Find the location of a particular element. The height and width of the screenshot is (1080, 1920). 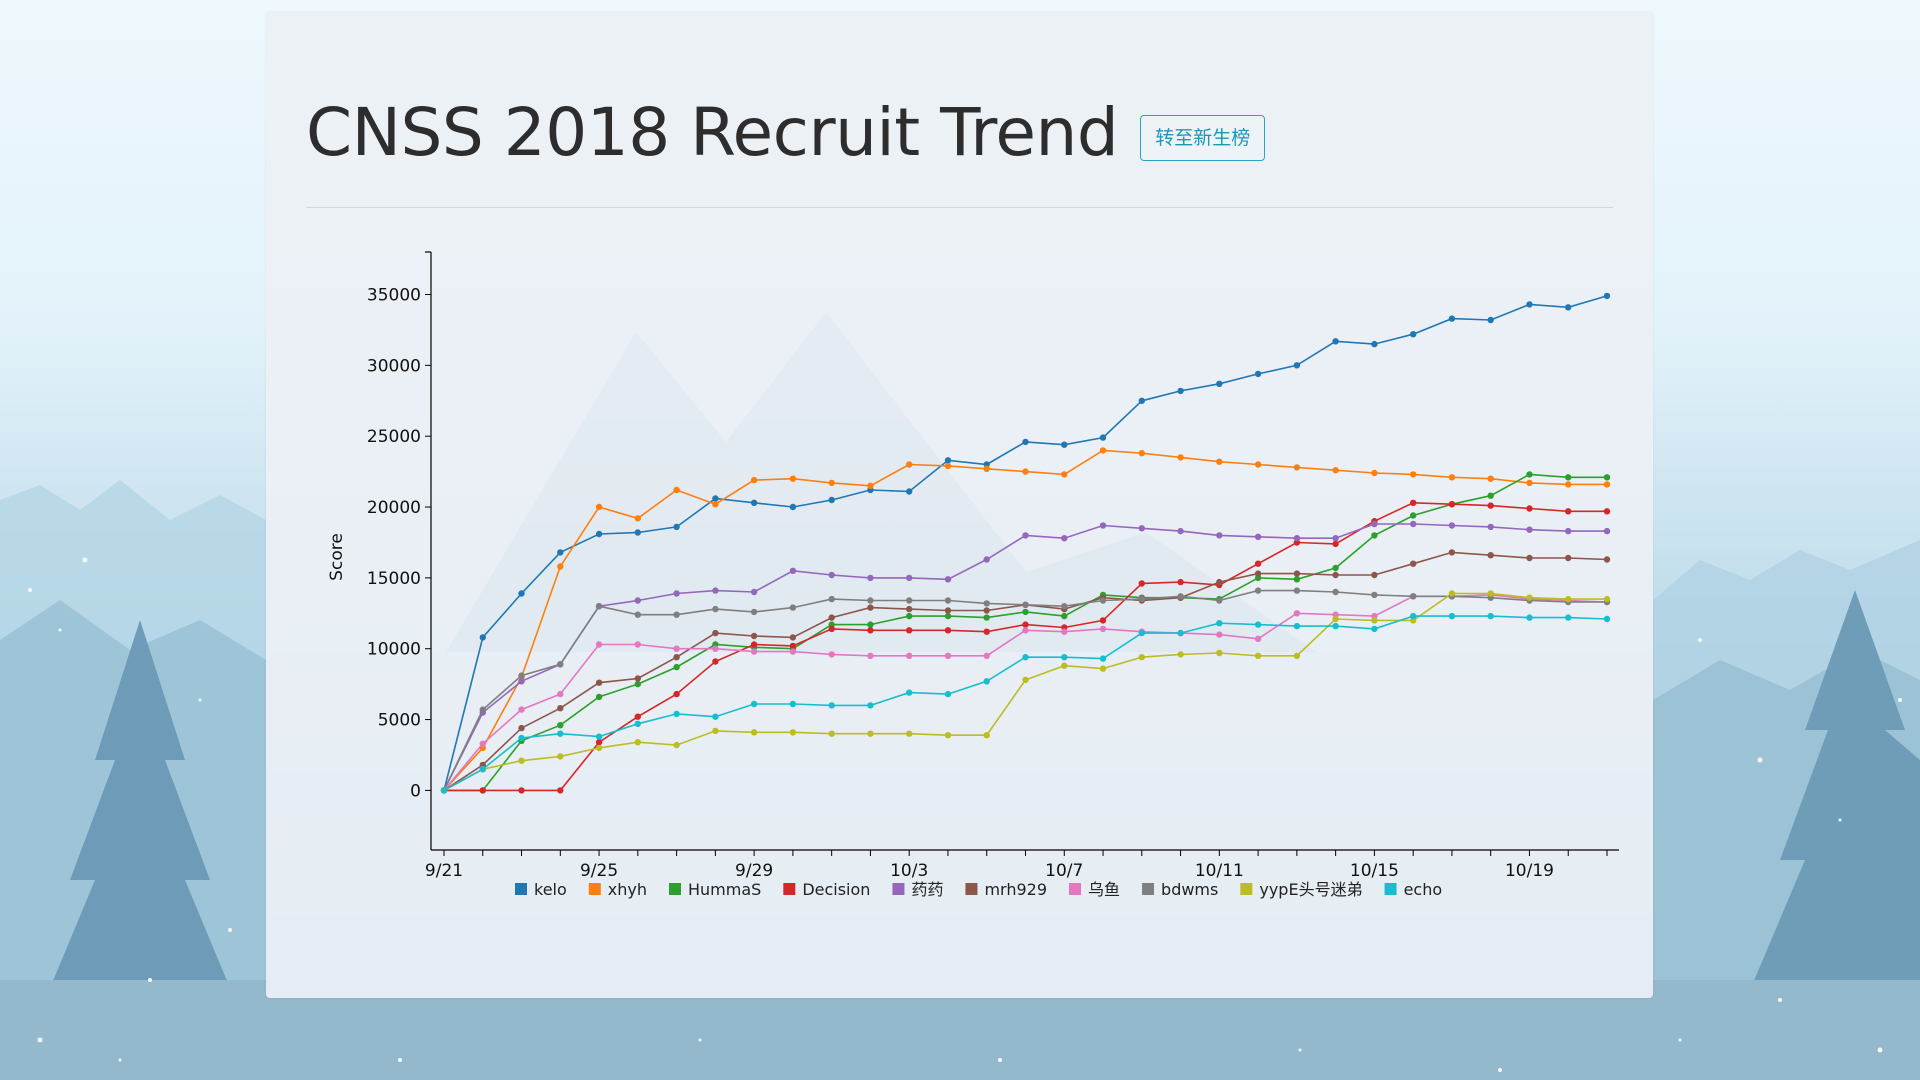

legend-label: yypE头号迷弟 is located at coordinates (1310, 889).